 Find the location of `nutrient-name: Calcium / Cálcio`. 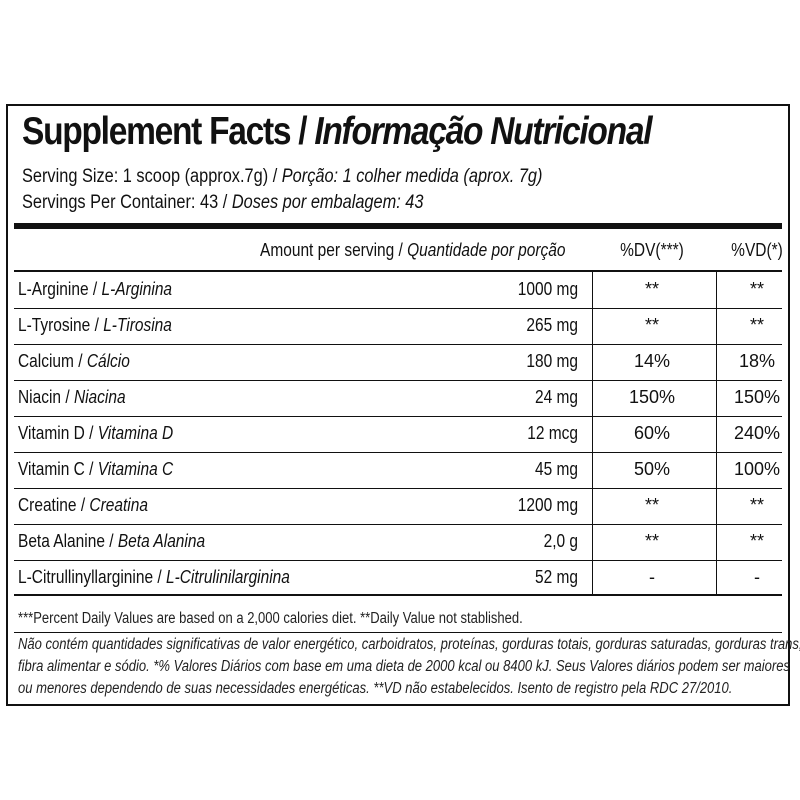

nutrient-name: Calcium / Cálcio is located at coordinates (74, 361).